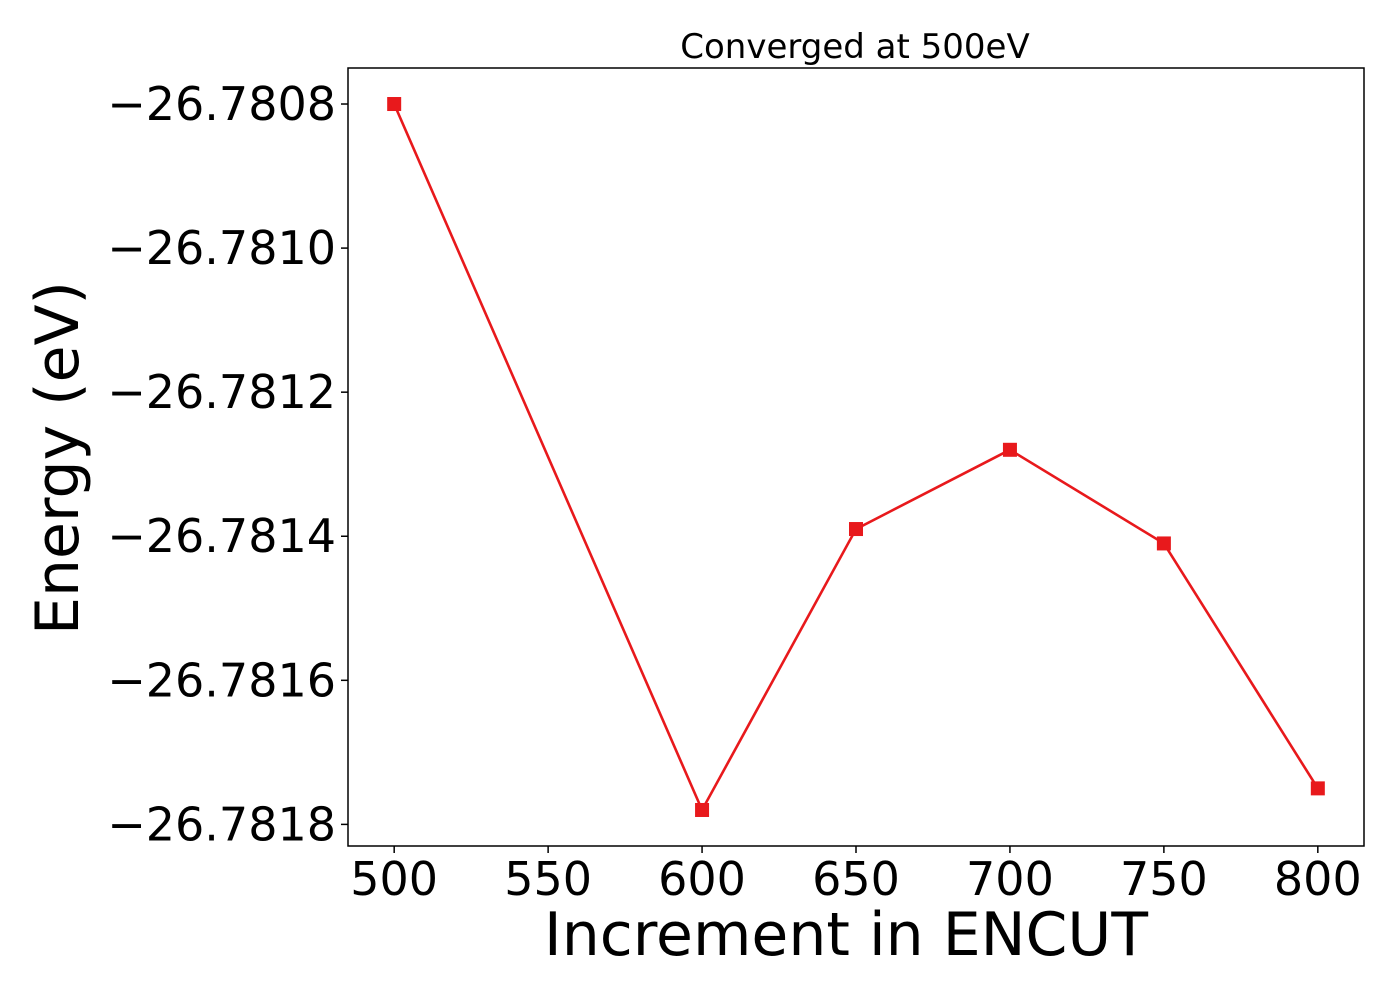  I want to click on y-tick-label: −26.7810, so click(221, 248).